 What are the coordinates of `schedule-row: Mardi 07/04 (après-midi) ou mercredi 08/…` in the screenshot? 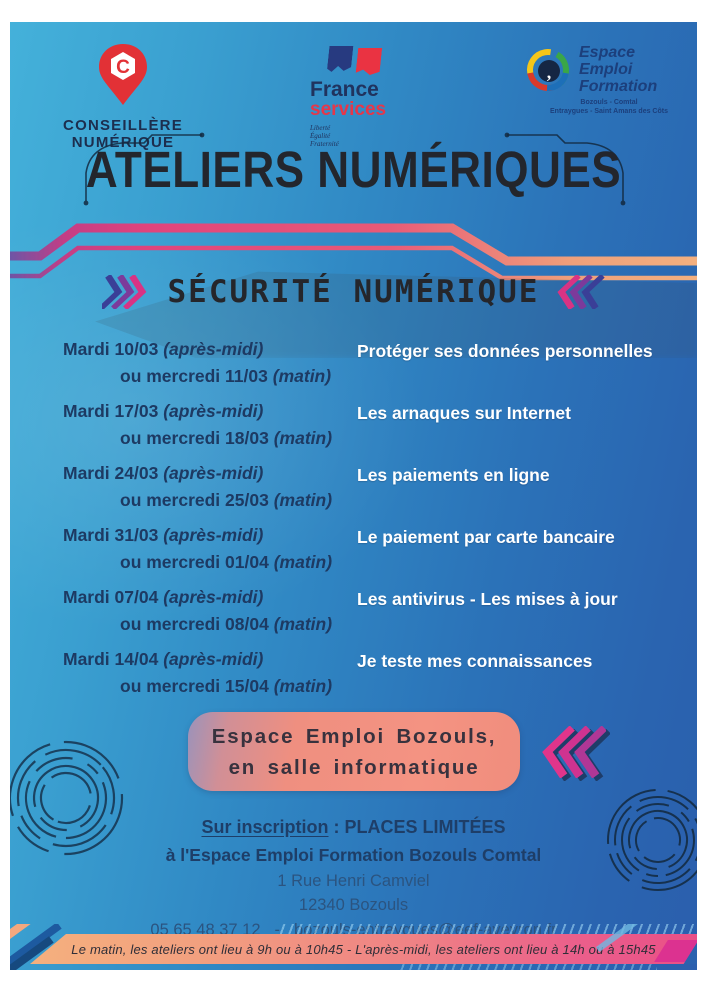 It's located at (371, 611).